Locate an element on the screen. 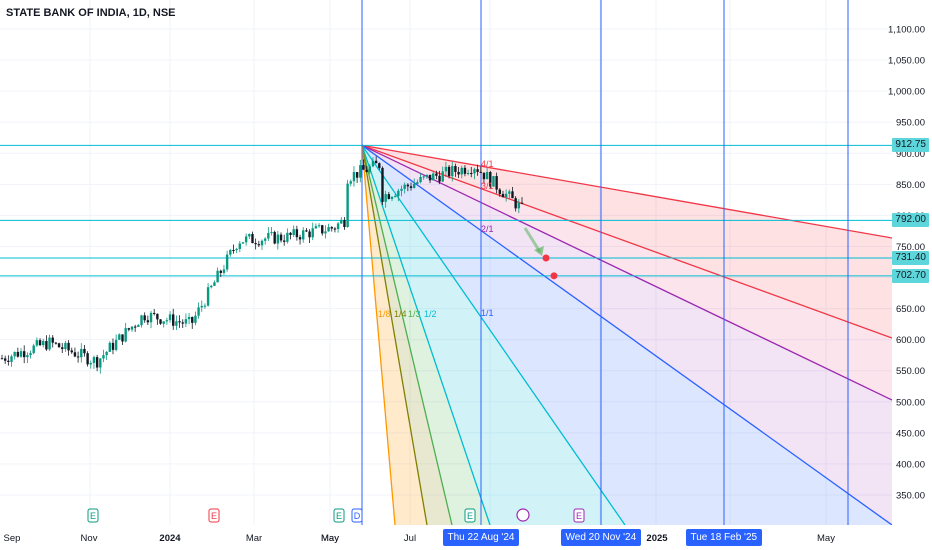 Image resolution: width=932 pixels, height=550 pixels. price-tick-label: 400.00 is located at coordinates (910, 464).